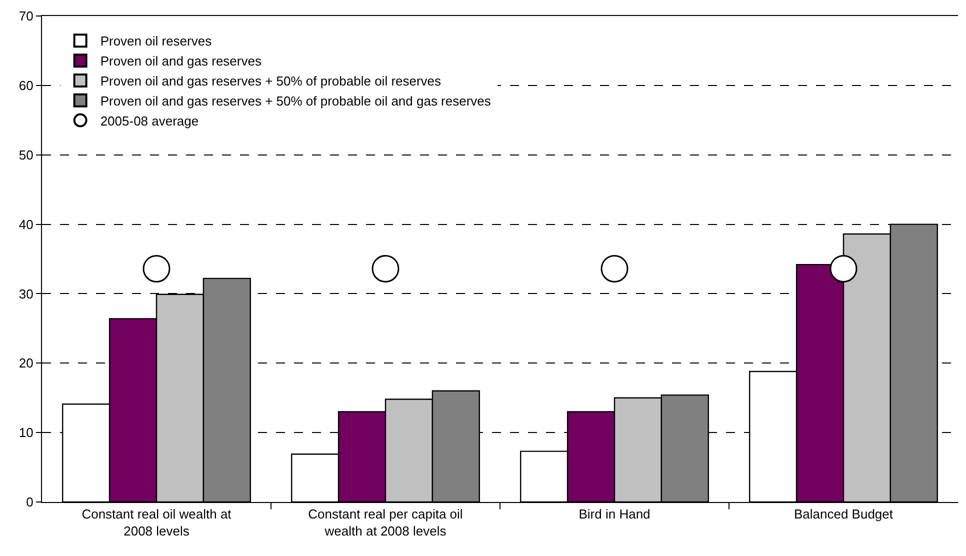 The width and height of the screenshot is (966, 556). Describe the element at coordinates (296, 100) in the screenshot. I see `legend-label: Proven oil and gas reserves + 50% of probable oil and gas reserves` at that location.